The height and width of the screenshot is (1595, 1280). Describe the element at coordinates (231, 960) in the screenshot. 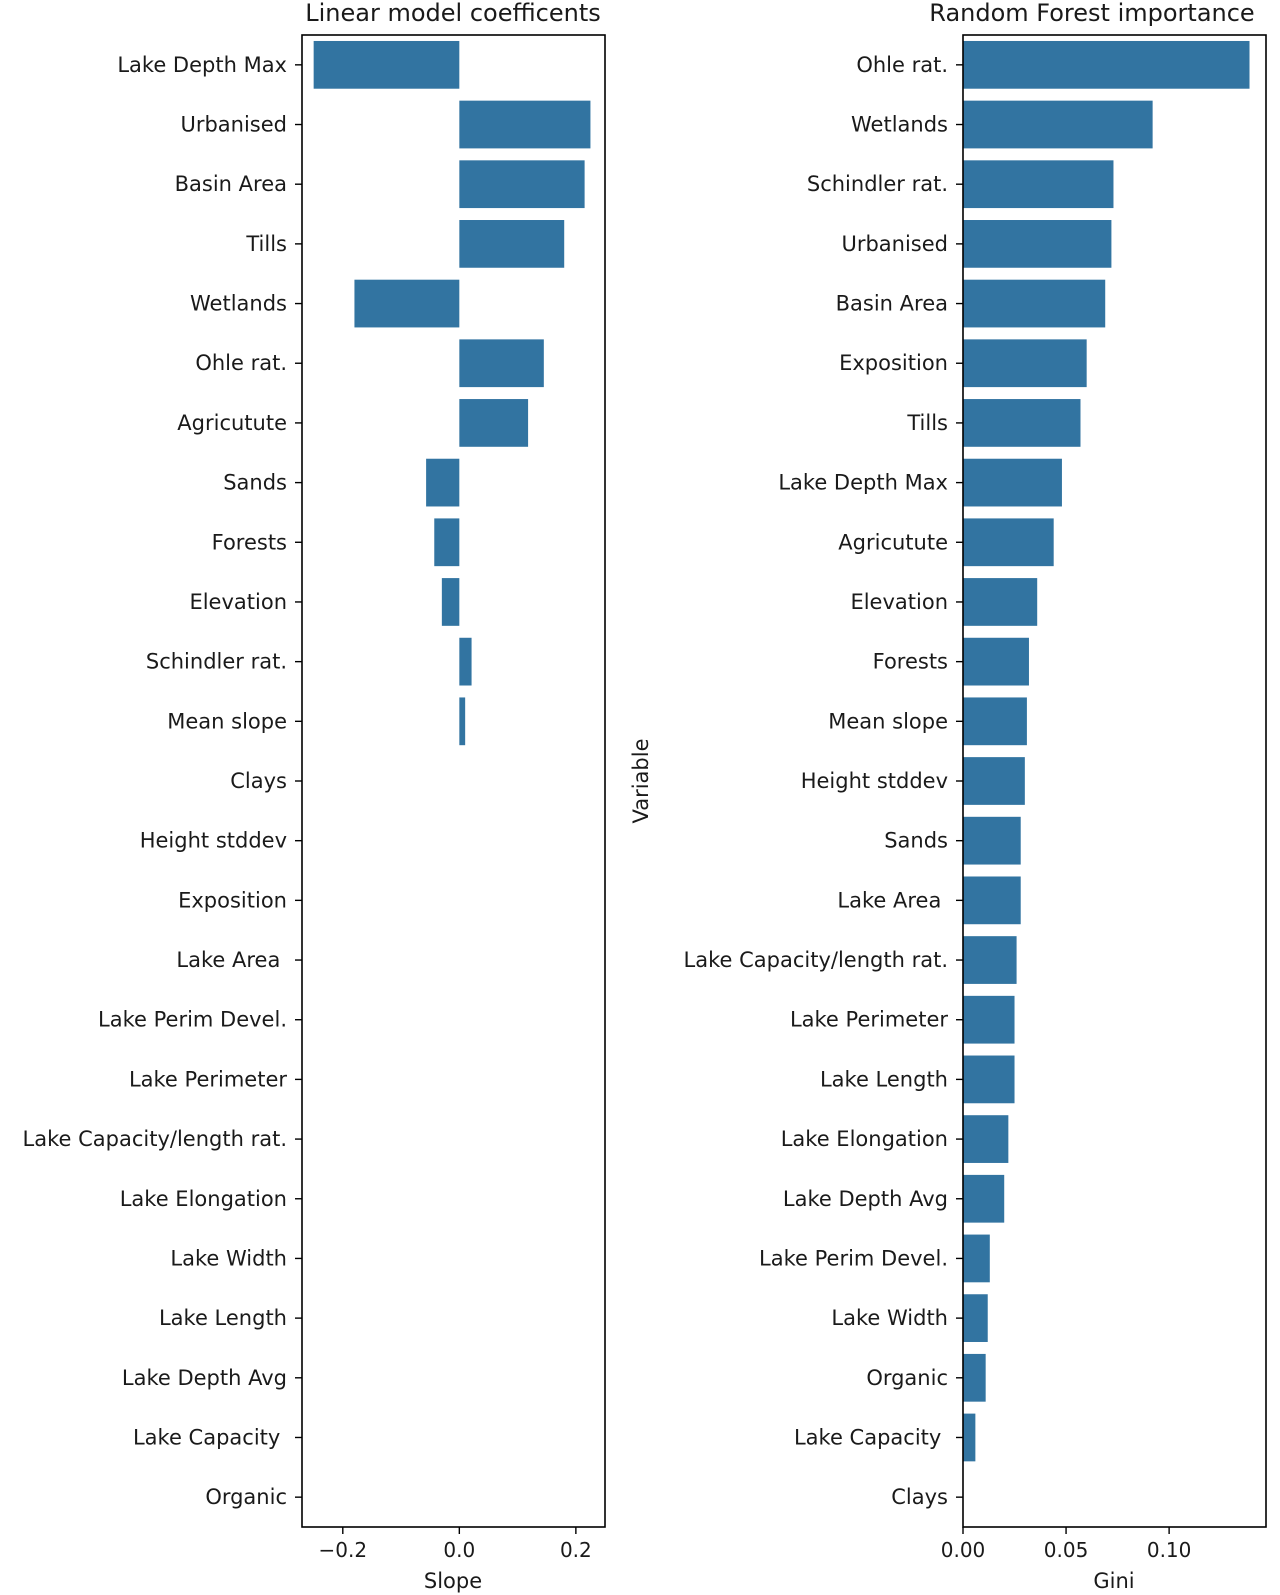

I see `linear-category-label-15: Lake Area` at that location.